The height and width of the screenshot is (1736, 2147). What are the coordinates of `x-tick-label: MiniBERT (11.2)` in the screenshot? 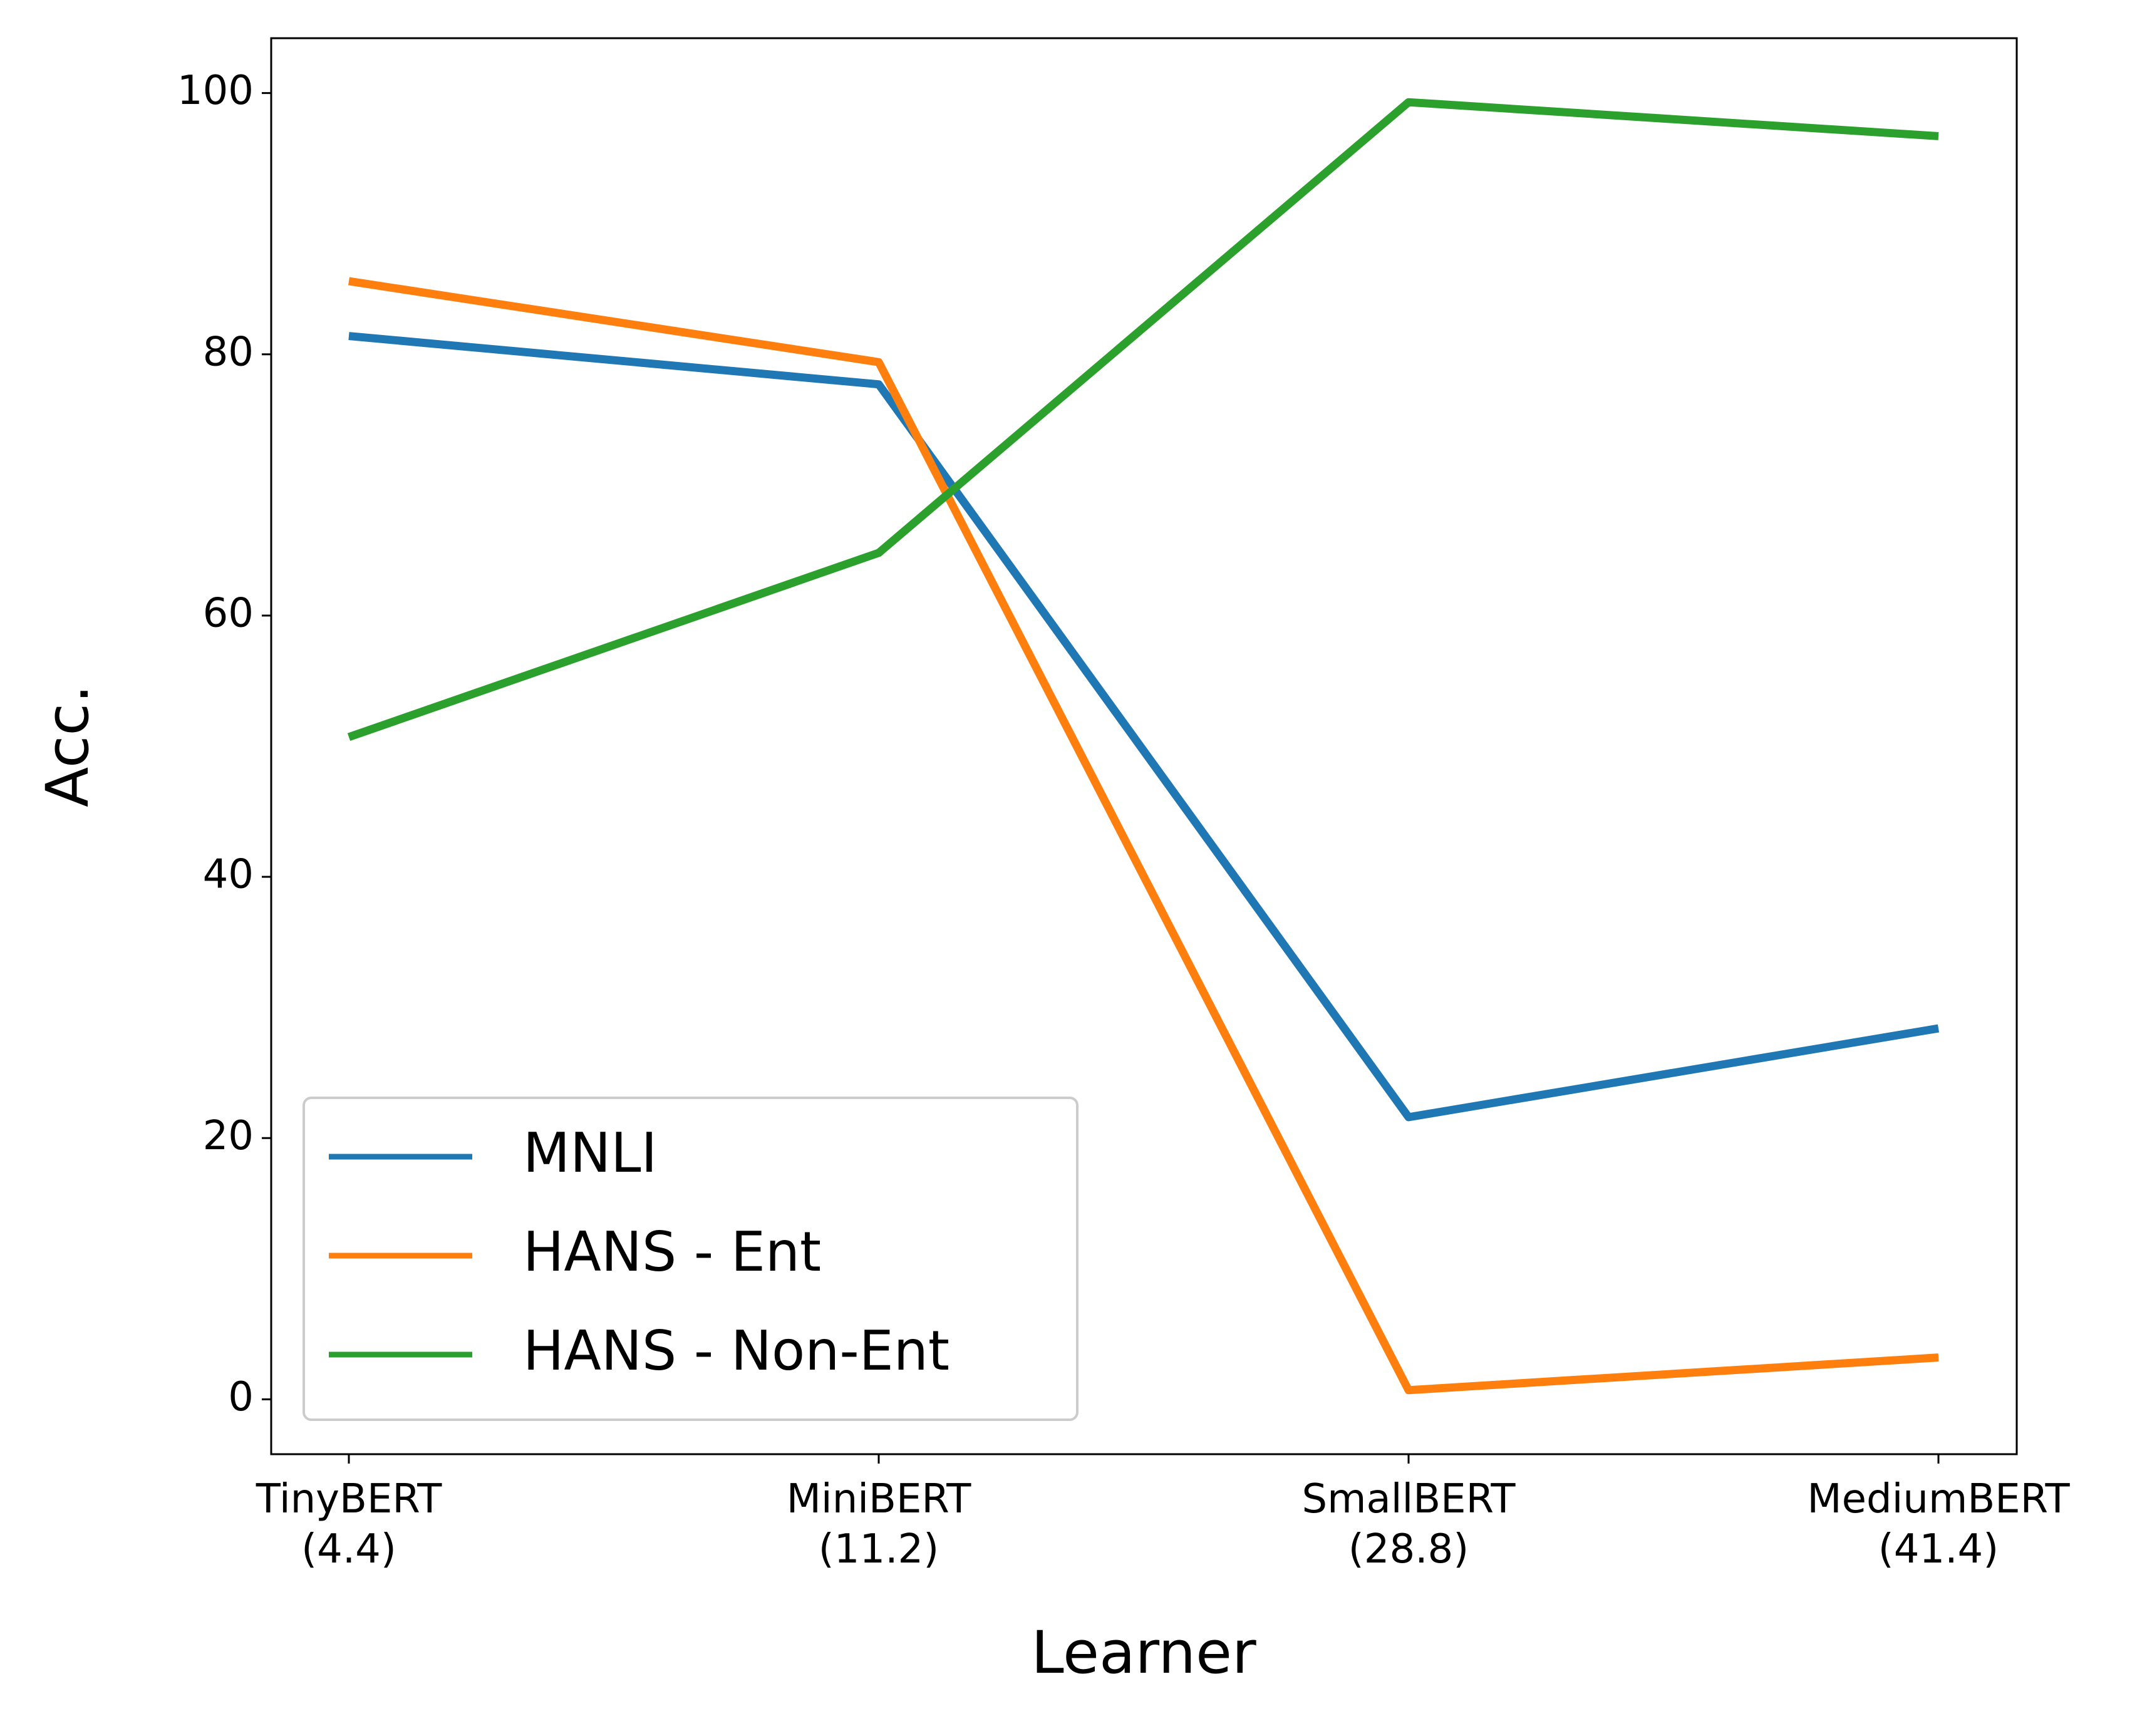 It's located at (878, 1524).